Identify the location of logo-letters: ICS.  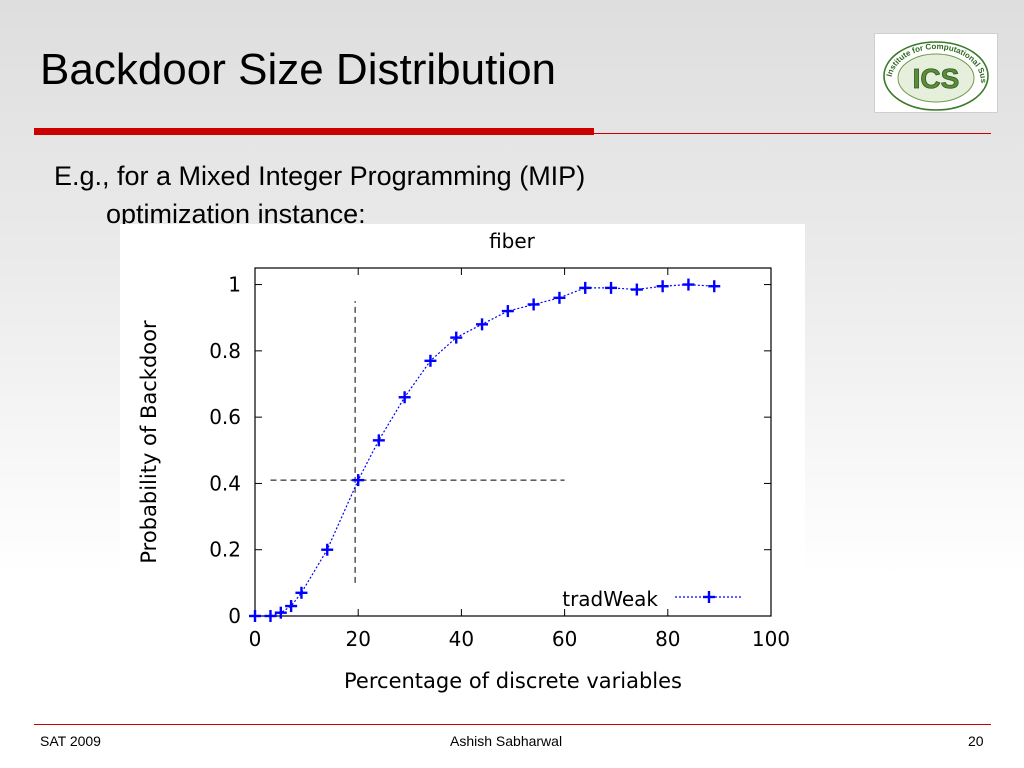
(936, 78).